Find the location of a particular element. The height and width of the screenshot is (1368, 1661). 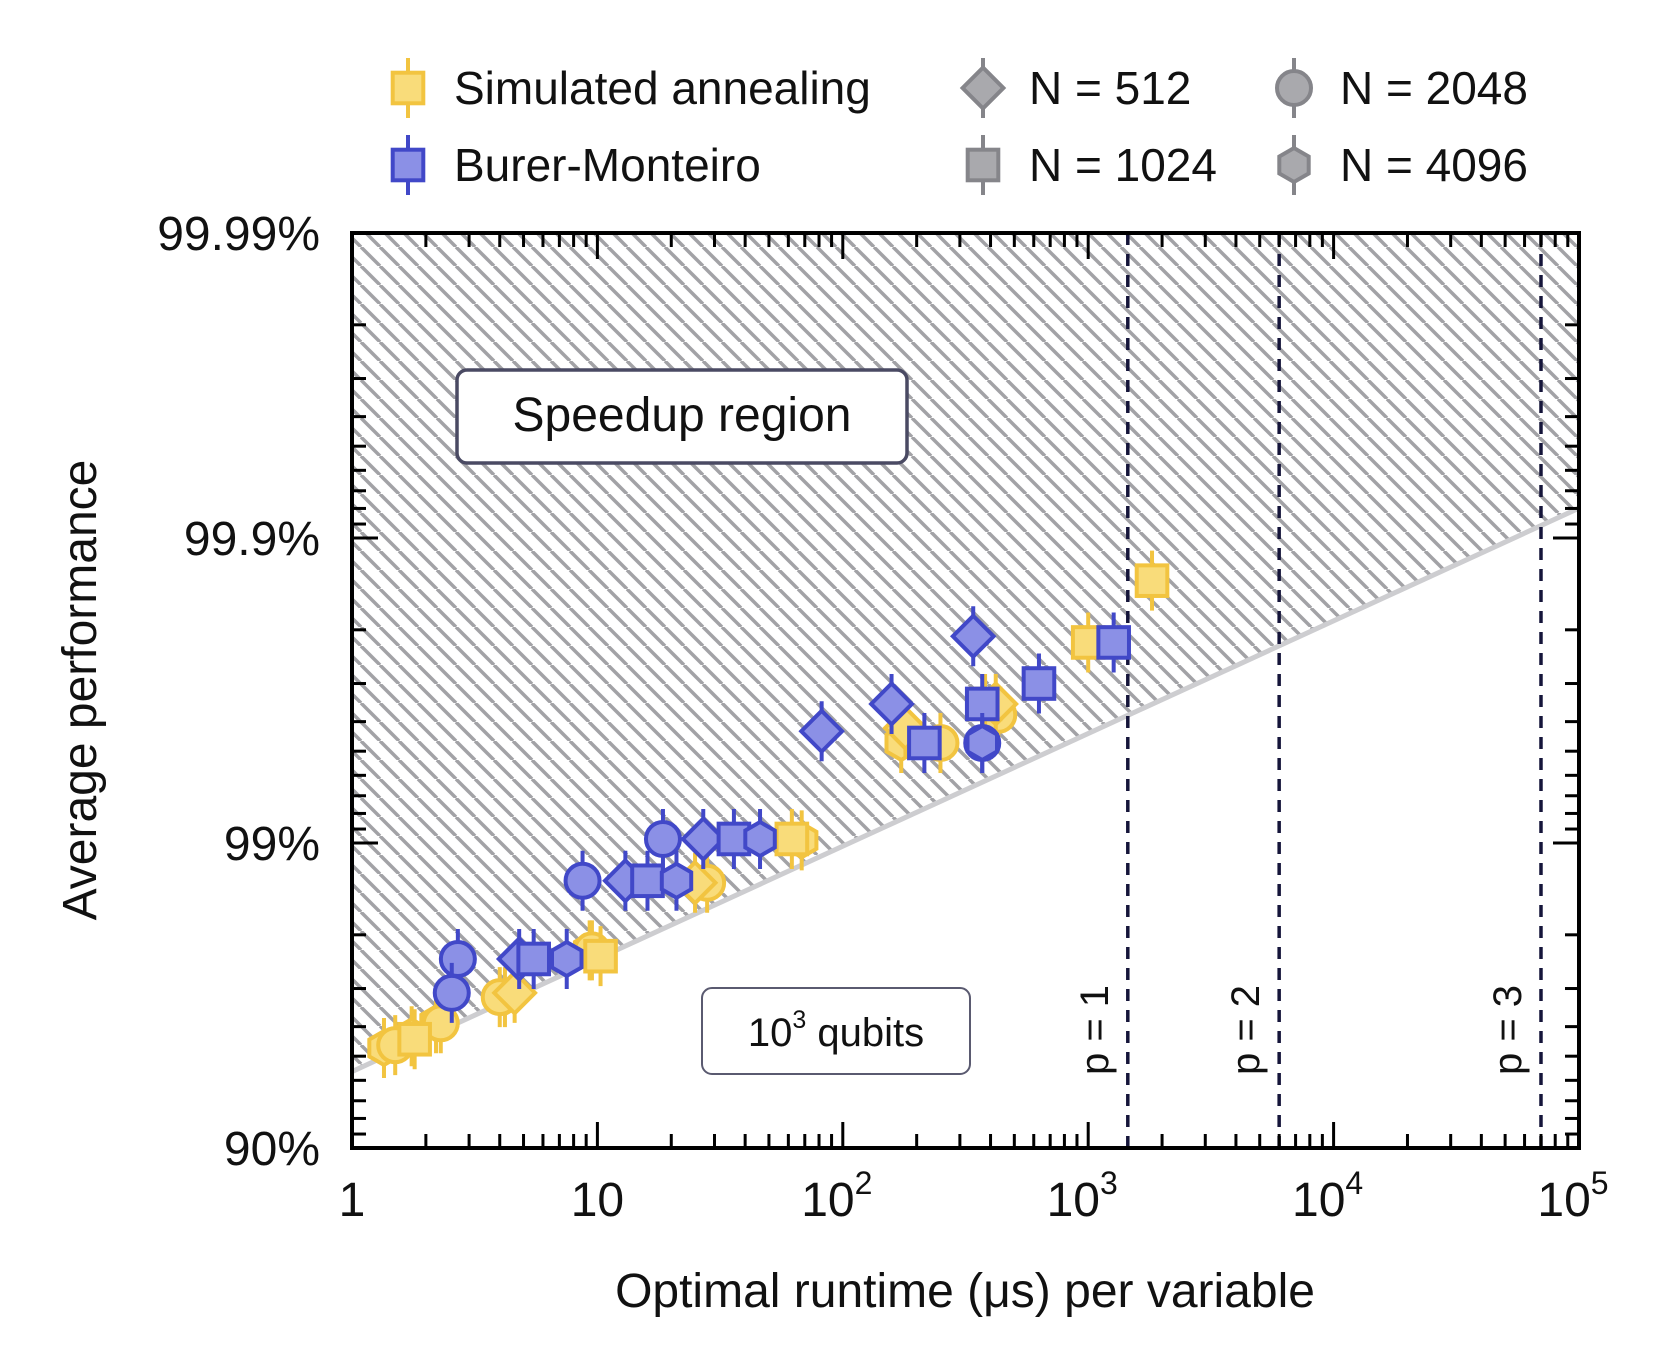

x-tick-label: 1 is located at coordinates (352, 1200).